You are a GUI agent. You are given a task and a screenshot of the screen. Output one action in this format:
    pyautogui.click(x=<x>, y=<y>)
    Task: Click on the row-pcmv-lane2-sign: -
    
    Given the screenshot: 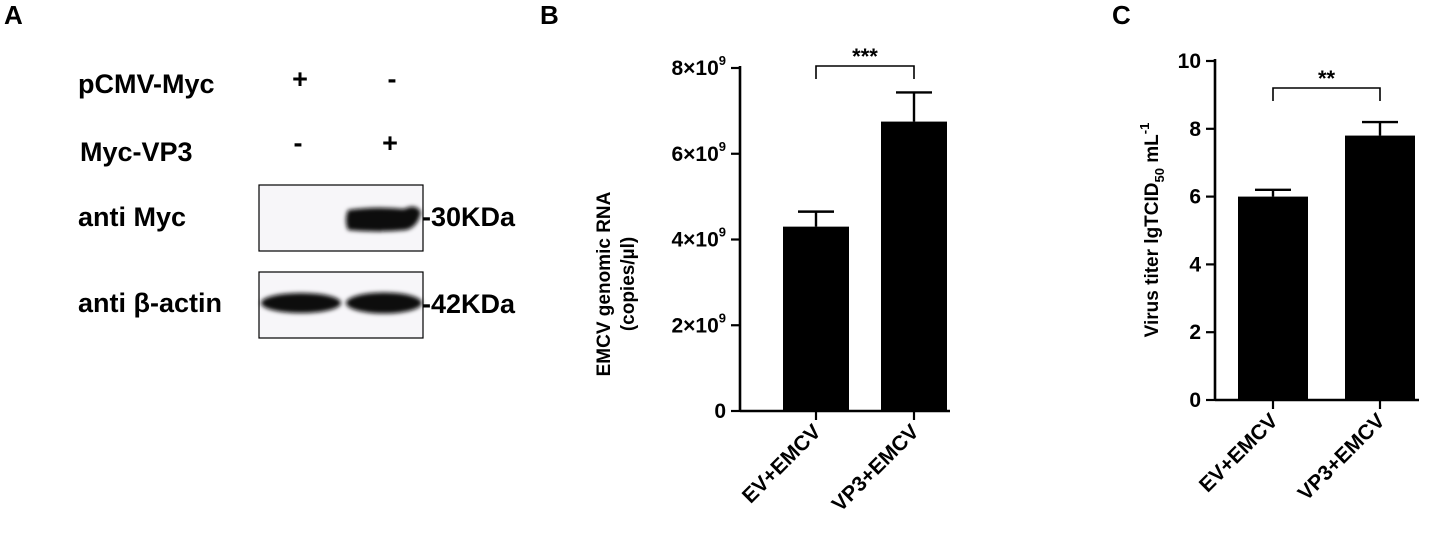 What is the action you would take?
    pyautogui.click(x=392, y=79)
    